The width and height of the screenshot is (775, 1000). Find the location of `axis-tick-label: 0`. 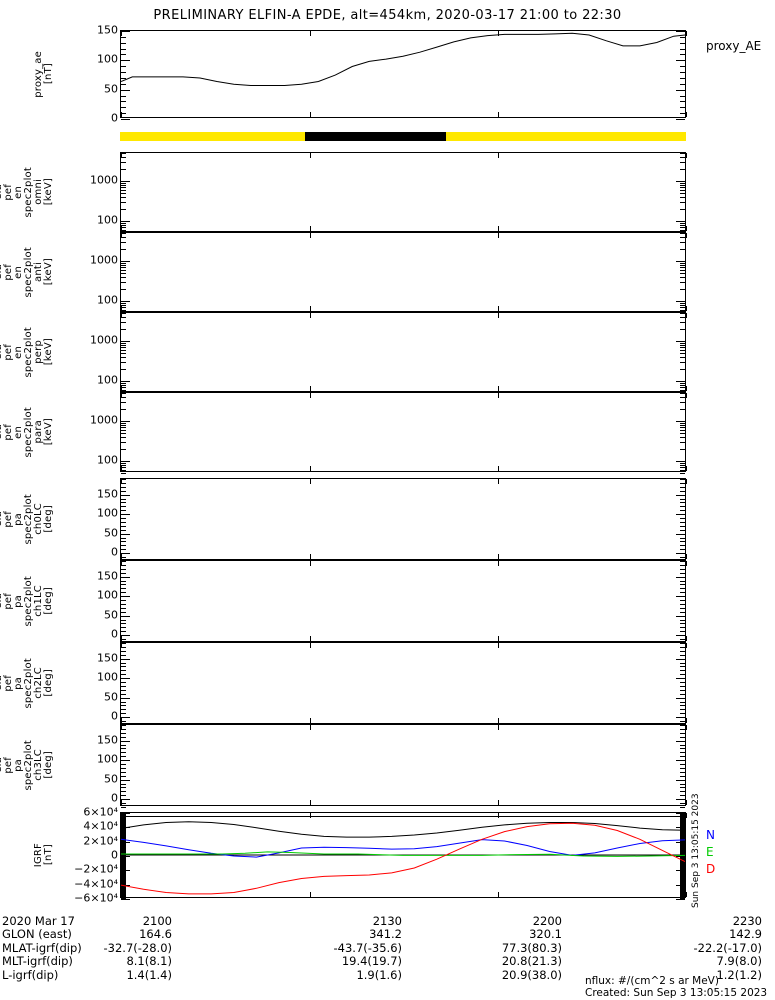

axis-tick-label: 0 is located at coordinates (114, 798).